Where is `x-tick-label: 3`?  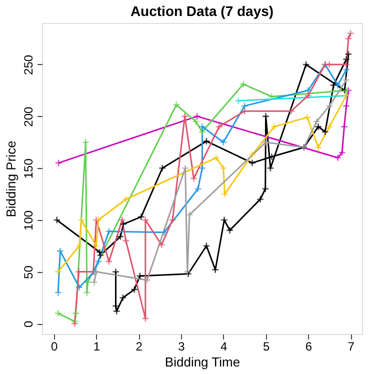 x-tick-label: 3 is located at coordinates (182, 347).